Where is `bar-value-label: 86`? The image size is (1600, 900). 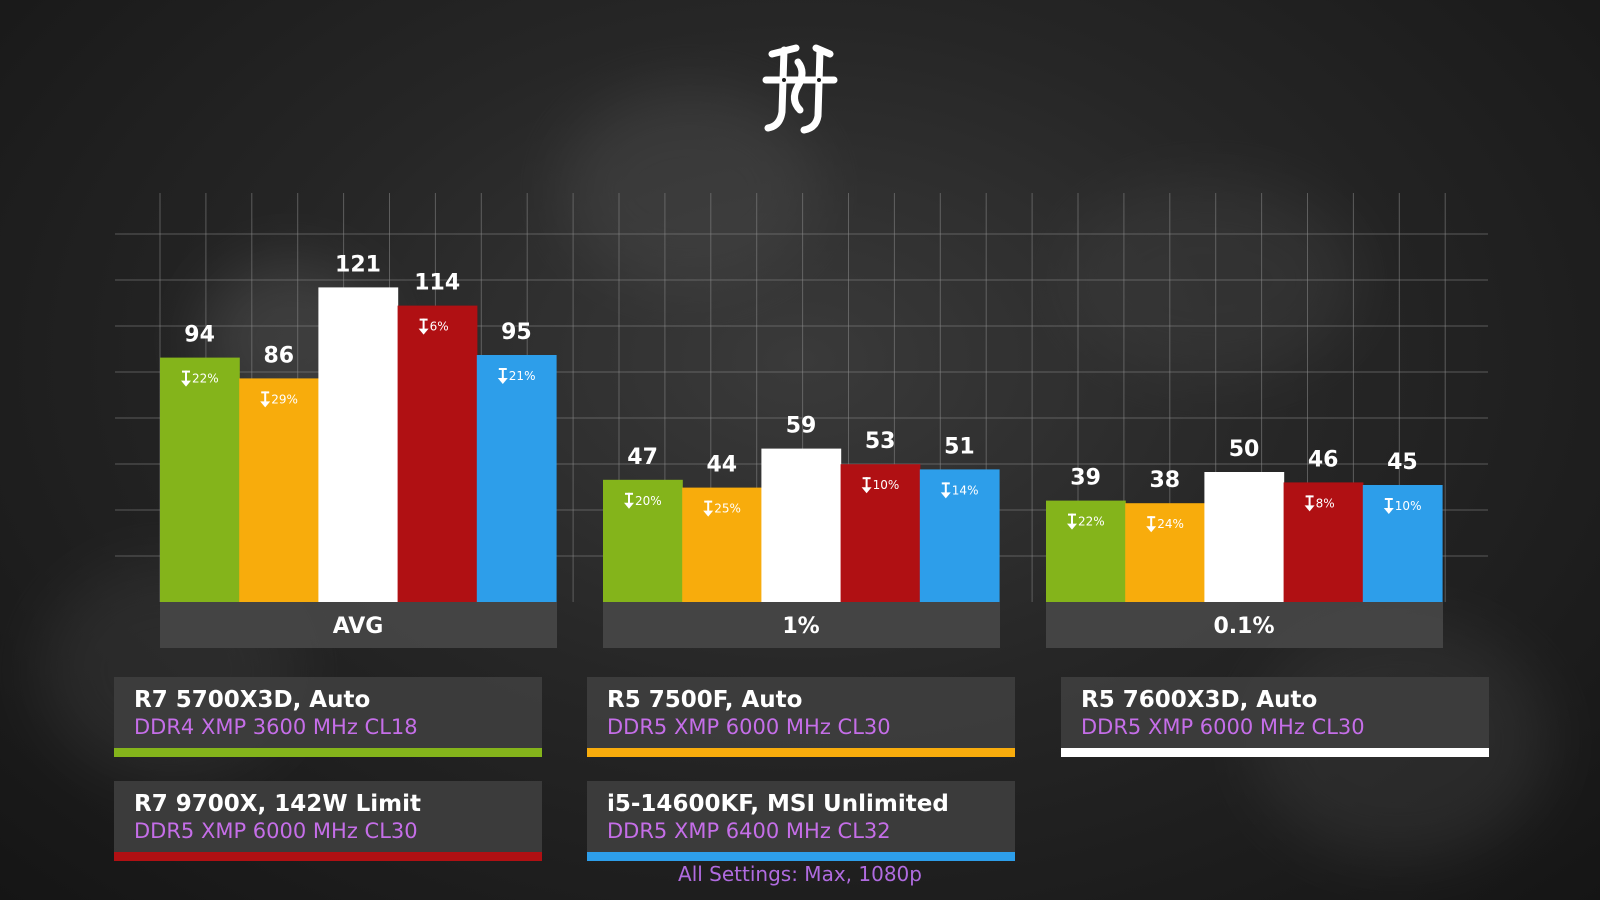 bar-value-label: 86 is located at coordinates (278, 355).